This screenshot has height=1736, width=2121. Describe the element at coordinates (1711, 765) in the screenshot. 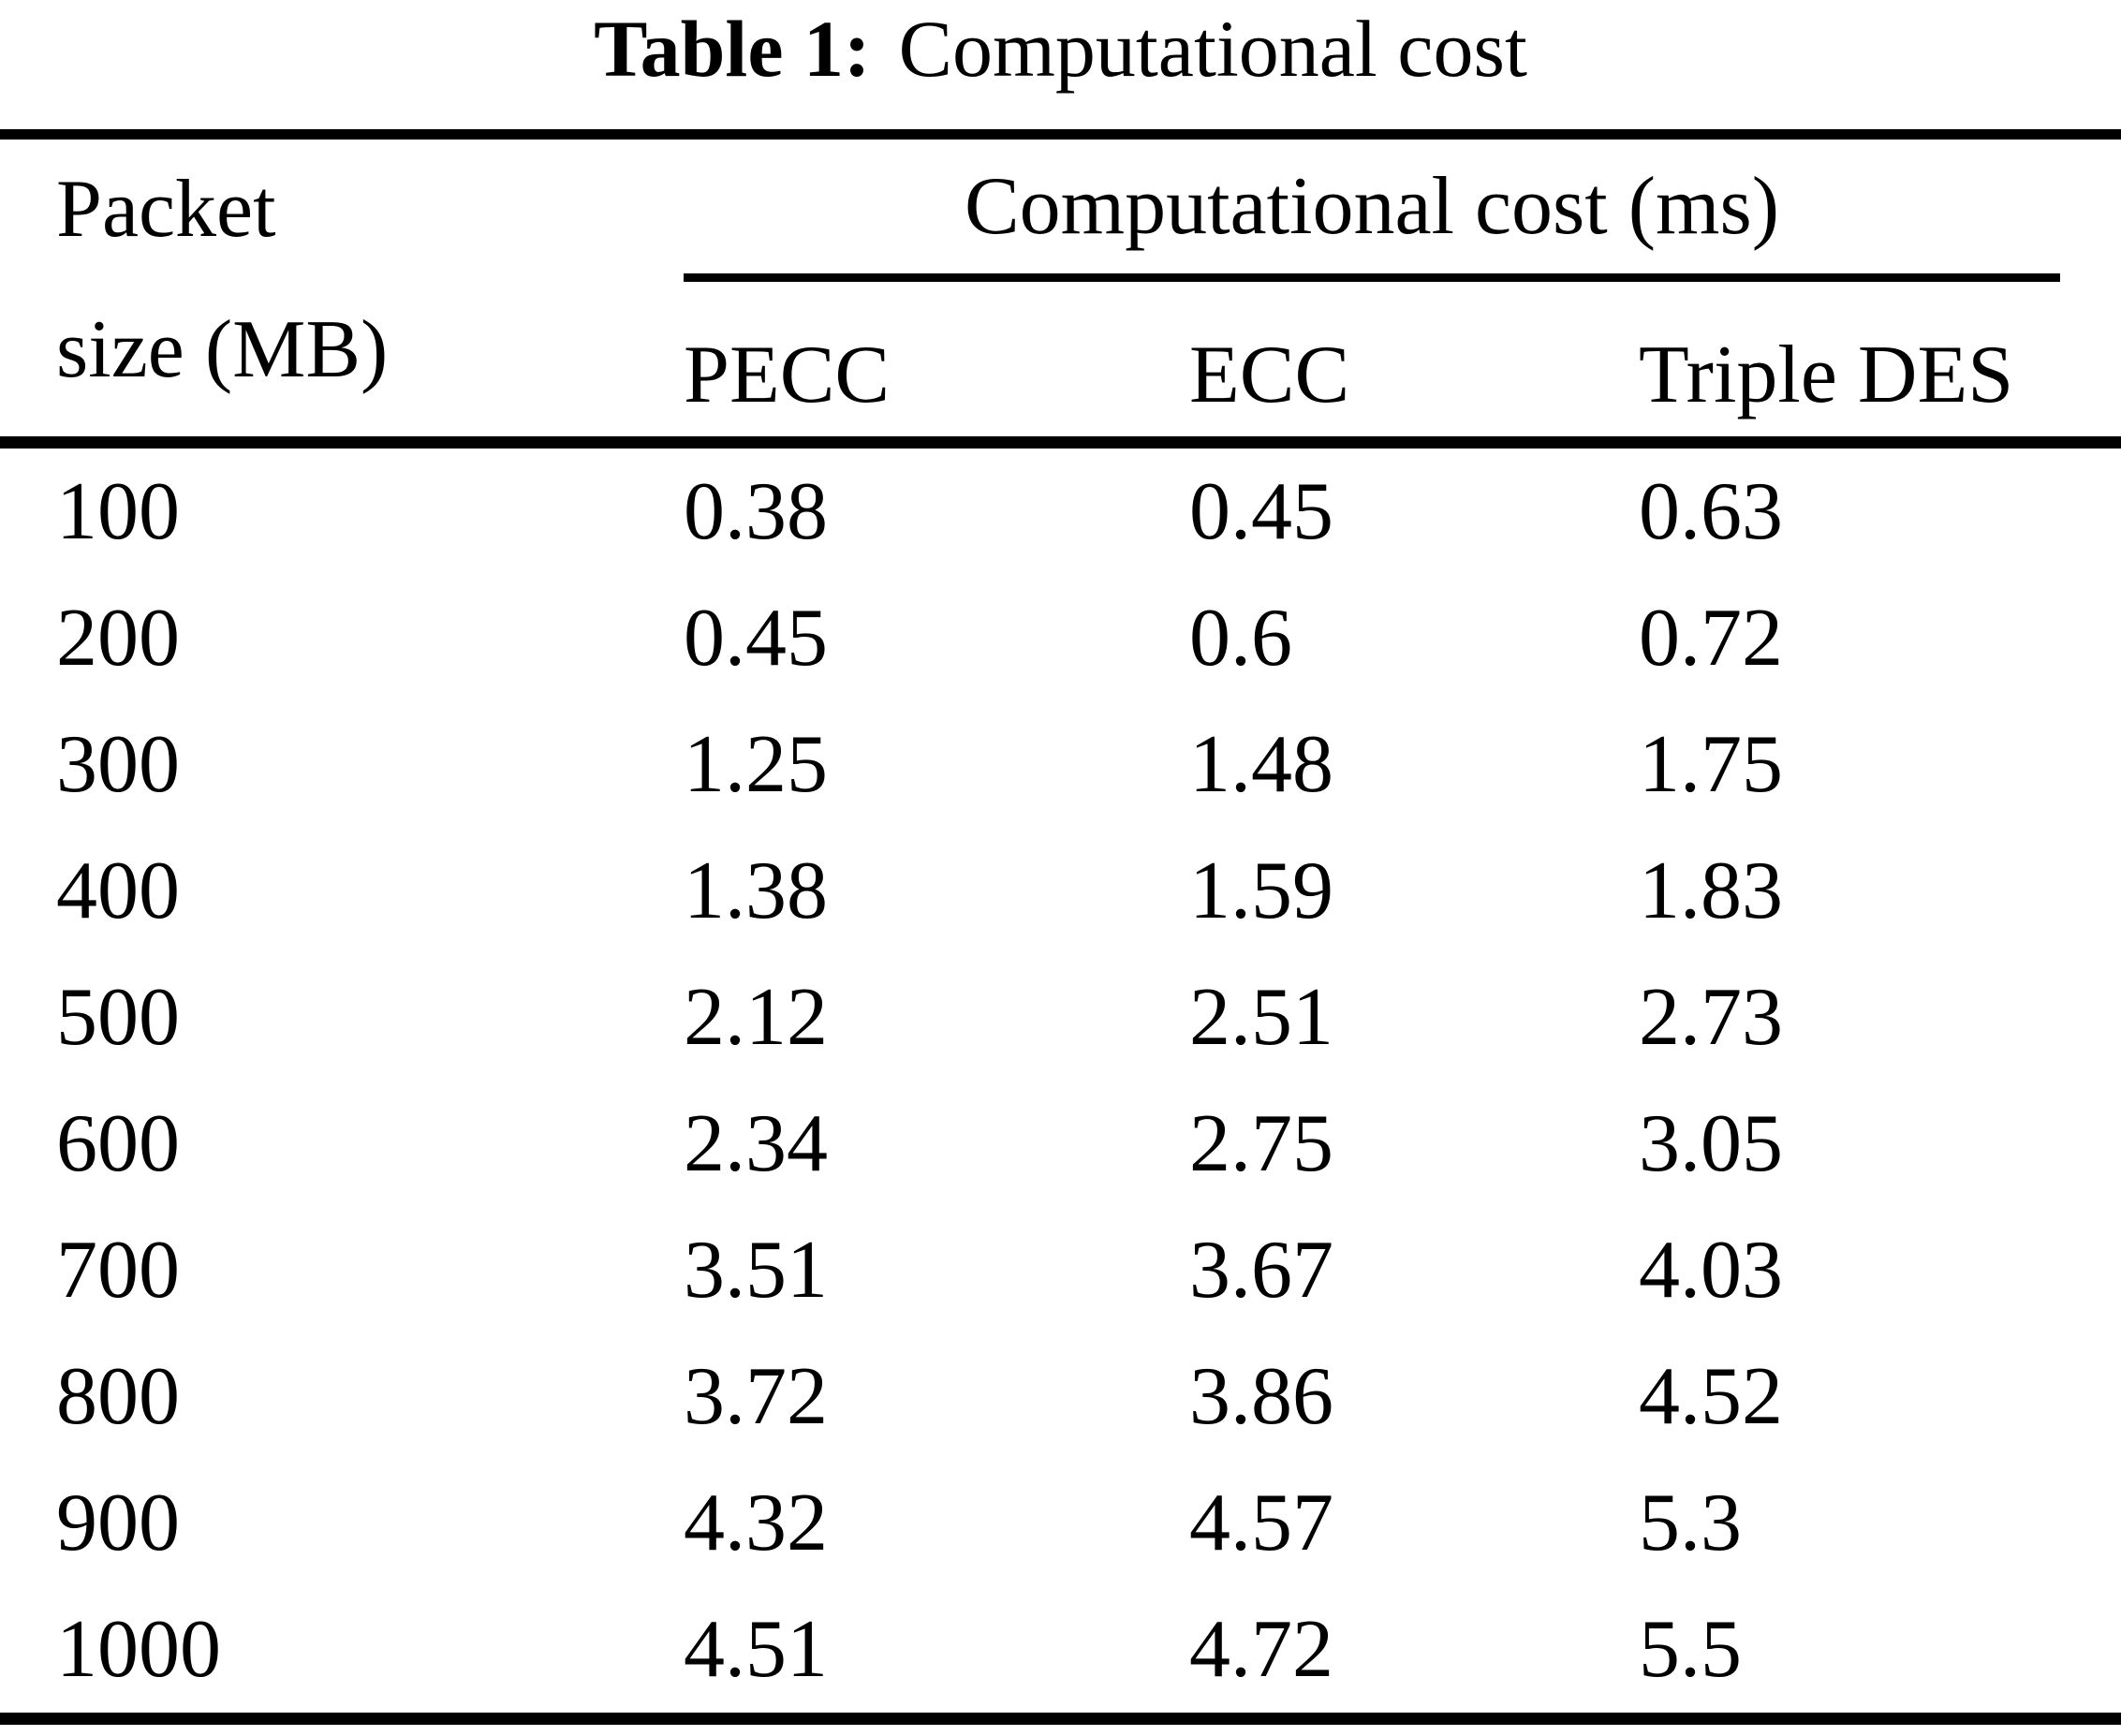

I see `triple-des-cell: 1.75` at that location.